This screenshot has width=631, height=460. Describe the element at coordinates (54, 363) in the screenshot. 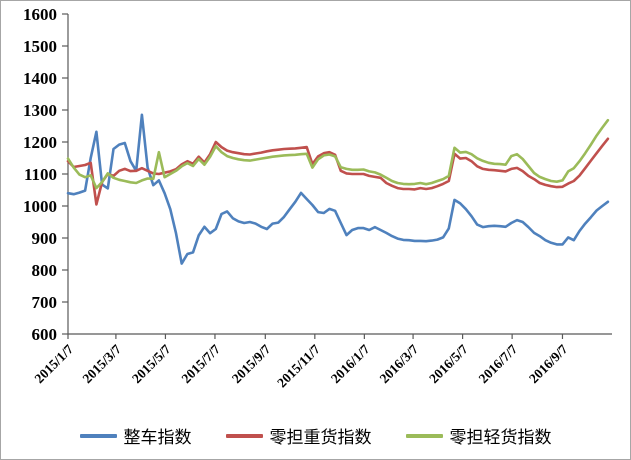

I see `x-axis-tick-label: 2015/1/7` at that location.